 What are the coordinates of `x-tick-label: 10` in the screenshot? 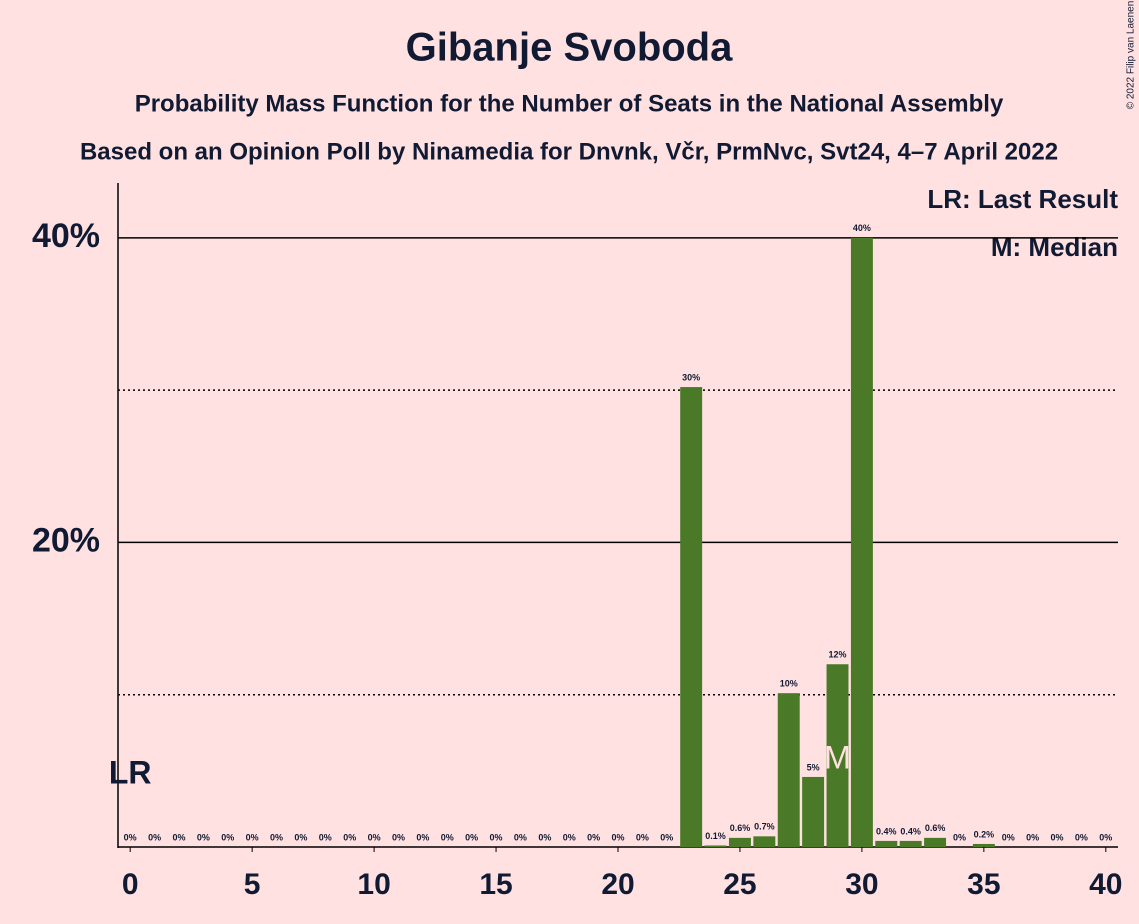 It's located at (373, 884).